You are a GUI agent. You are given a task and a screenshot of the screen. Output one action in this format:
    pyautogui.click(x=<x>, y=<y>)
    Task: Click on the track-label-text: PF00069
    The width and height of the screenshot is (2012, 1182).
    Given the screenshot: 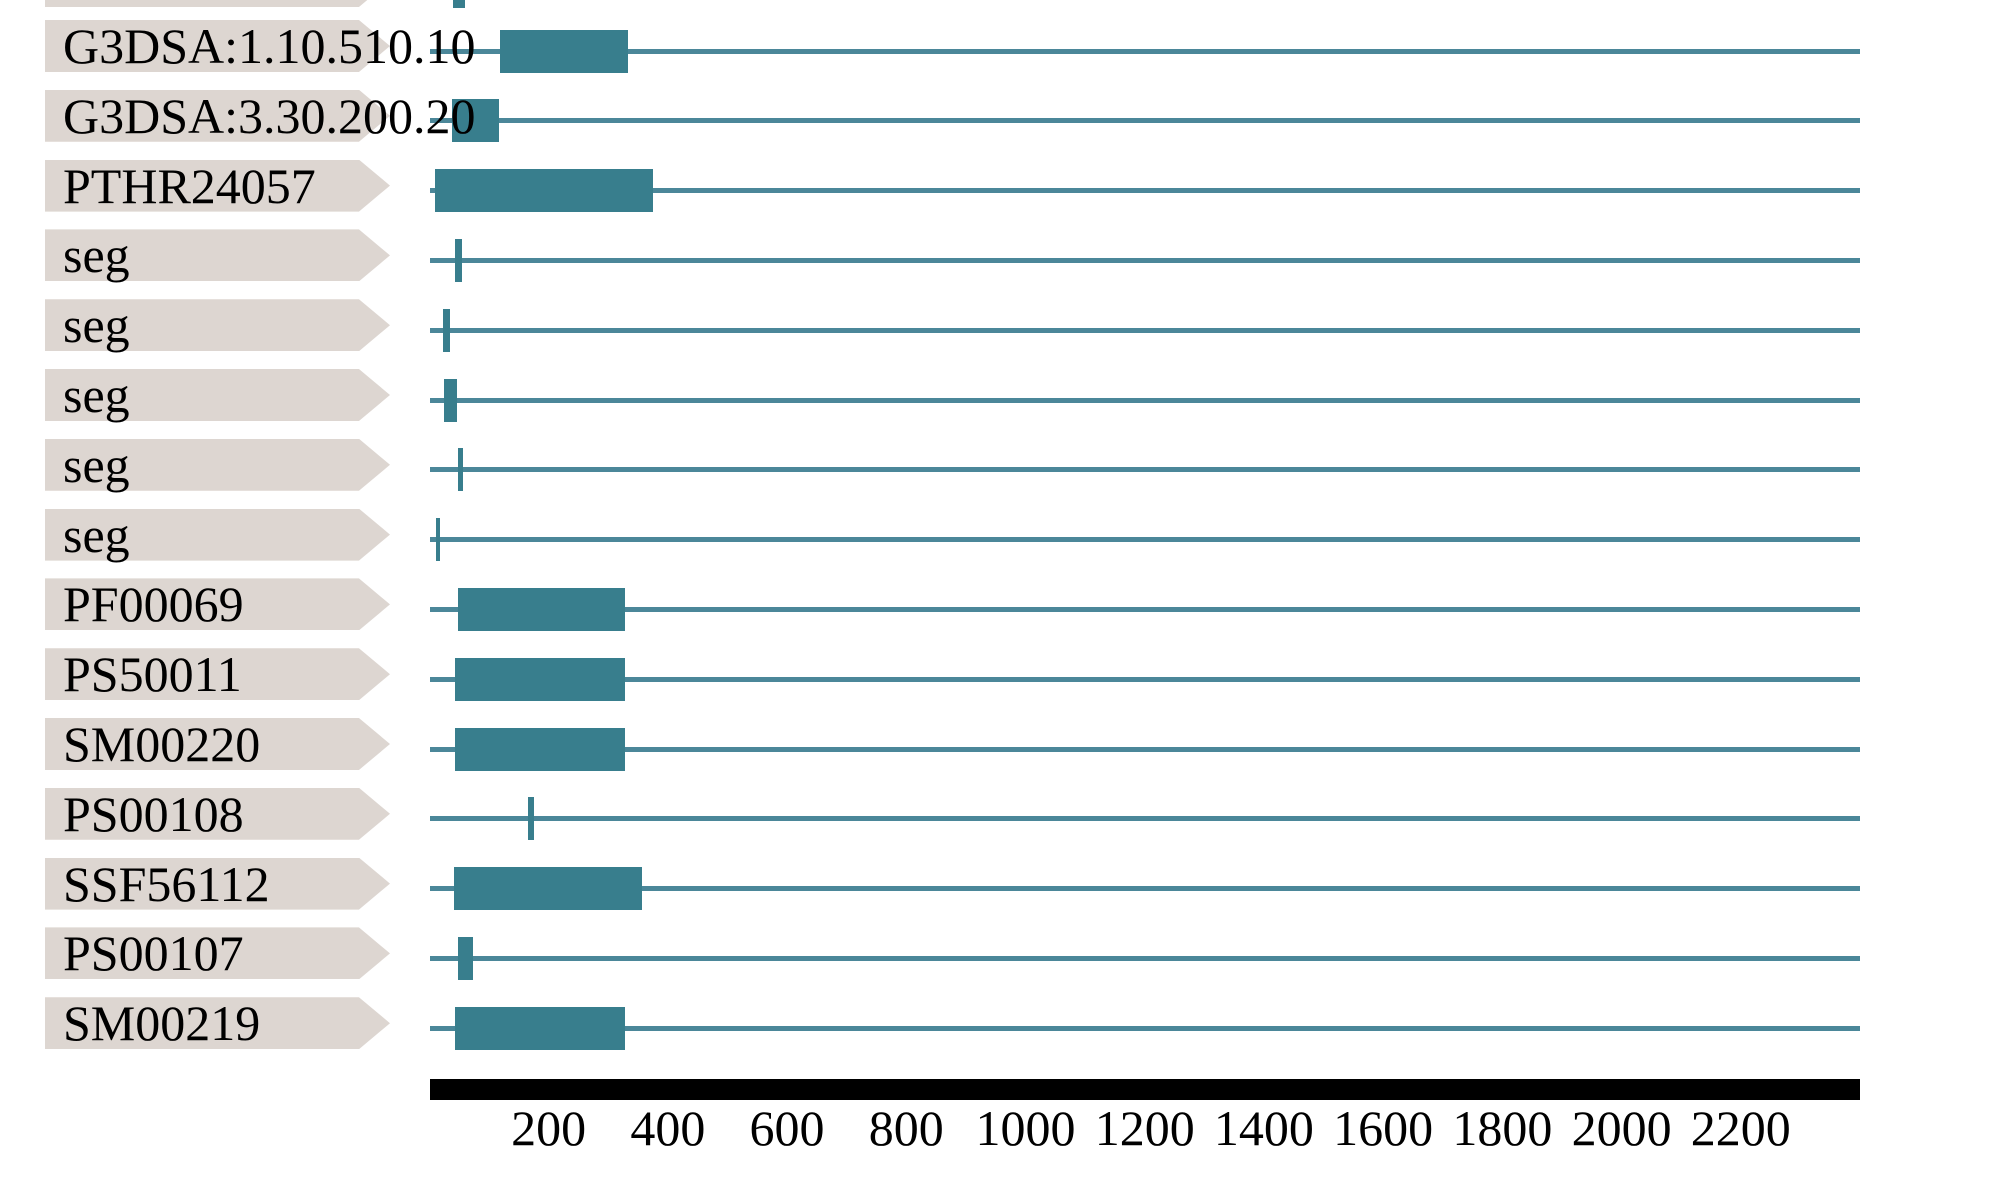 What is the action you would take?
    pyautogui.click(x=153, y=604)
    